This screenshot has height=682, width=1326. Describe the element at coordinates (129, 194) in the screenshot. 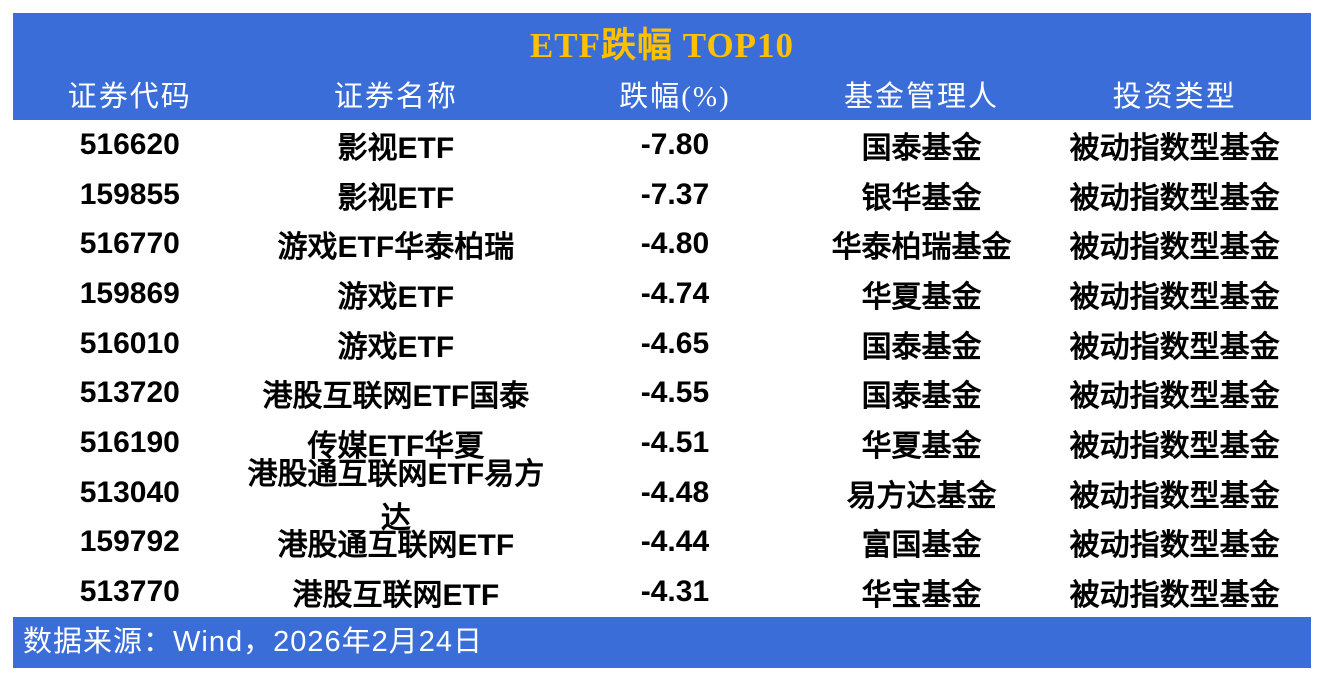

I see `cell-code: 159855` at that location.